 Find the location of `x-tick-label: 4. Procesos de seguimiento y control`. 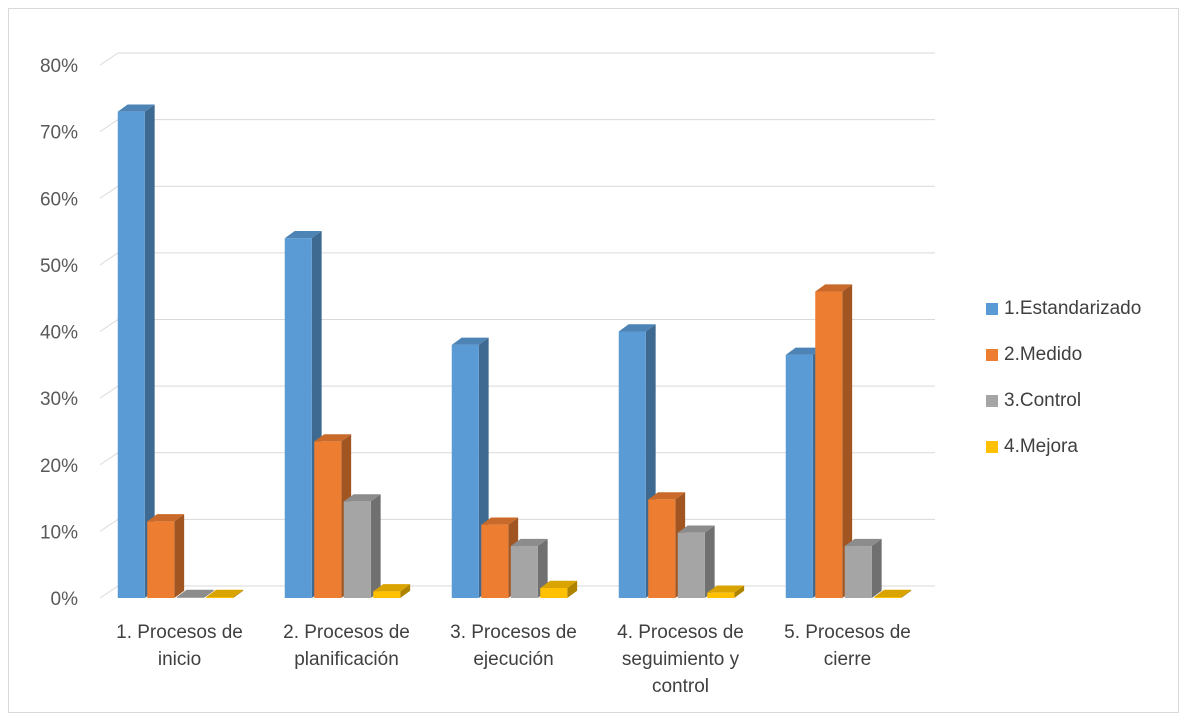

x-tick-label: 4. Procesos de seguimiento y control is located at coordinates (680, 659).